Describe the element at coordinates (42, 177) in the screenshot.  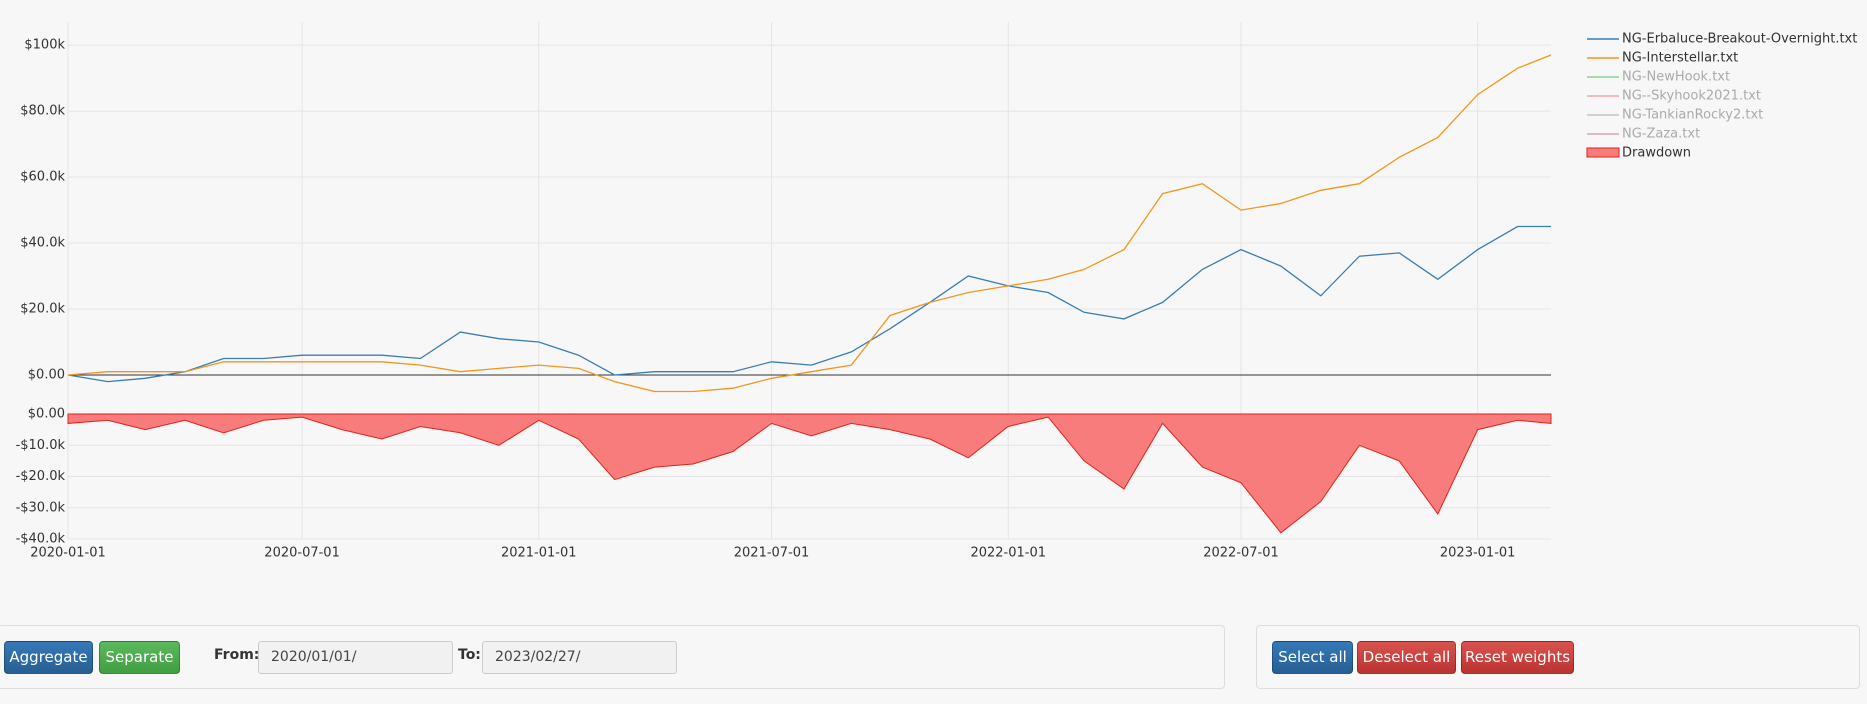
I see `y-tick-label: $60.0k` at that location.